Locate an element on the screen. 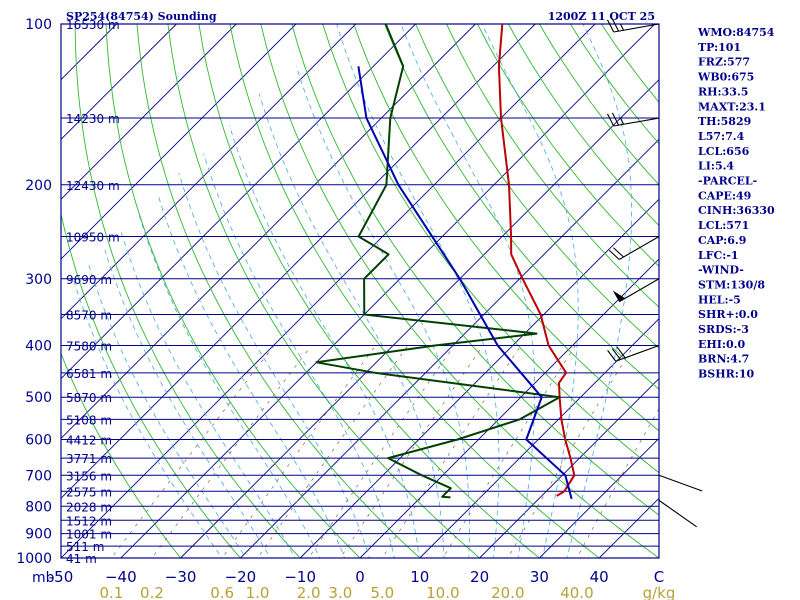 The height and width of the screenshot is (600, 800). pressure-tick-label: 900 is located at coordinates (38, 535).